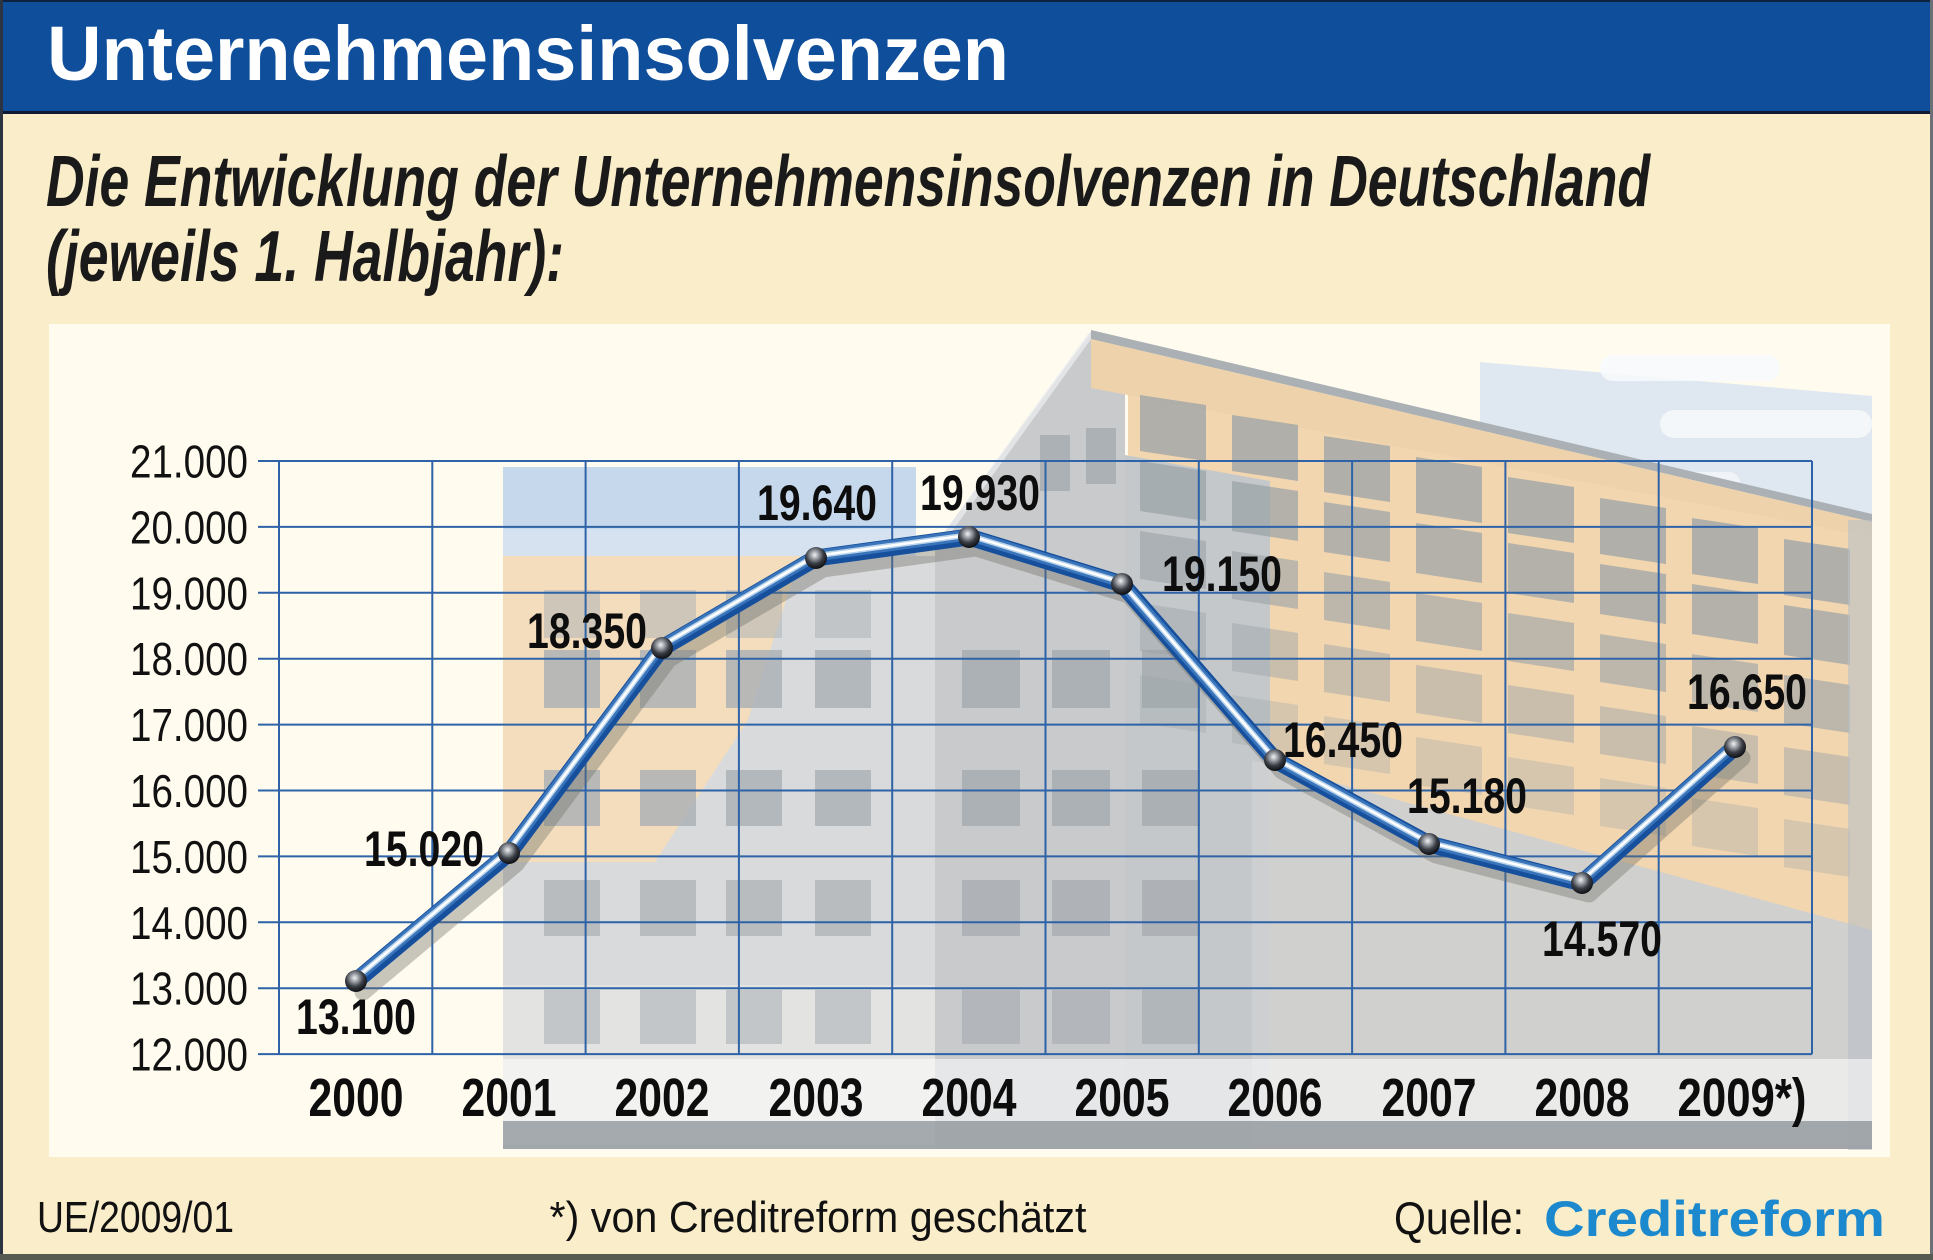  Describe the element at coordinates (135, 1217) in the screenshot. I see `svg-text: UE/2009/01` at that location.